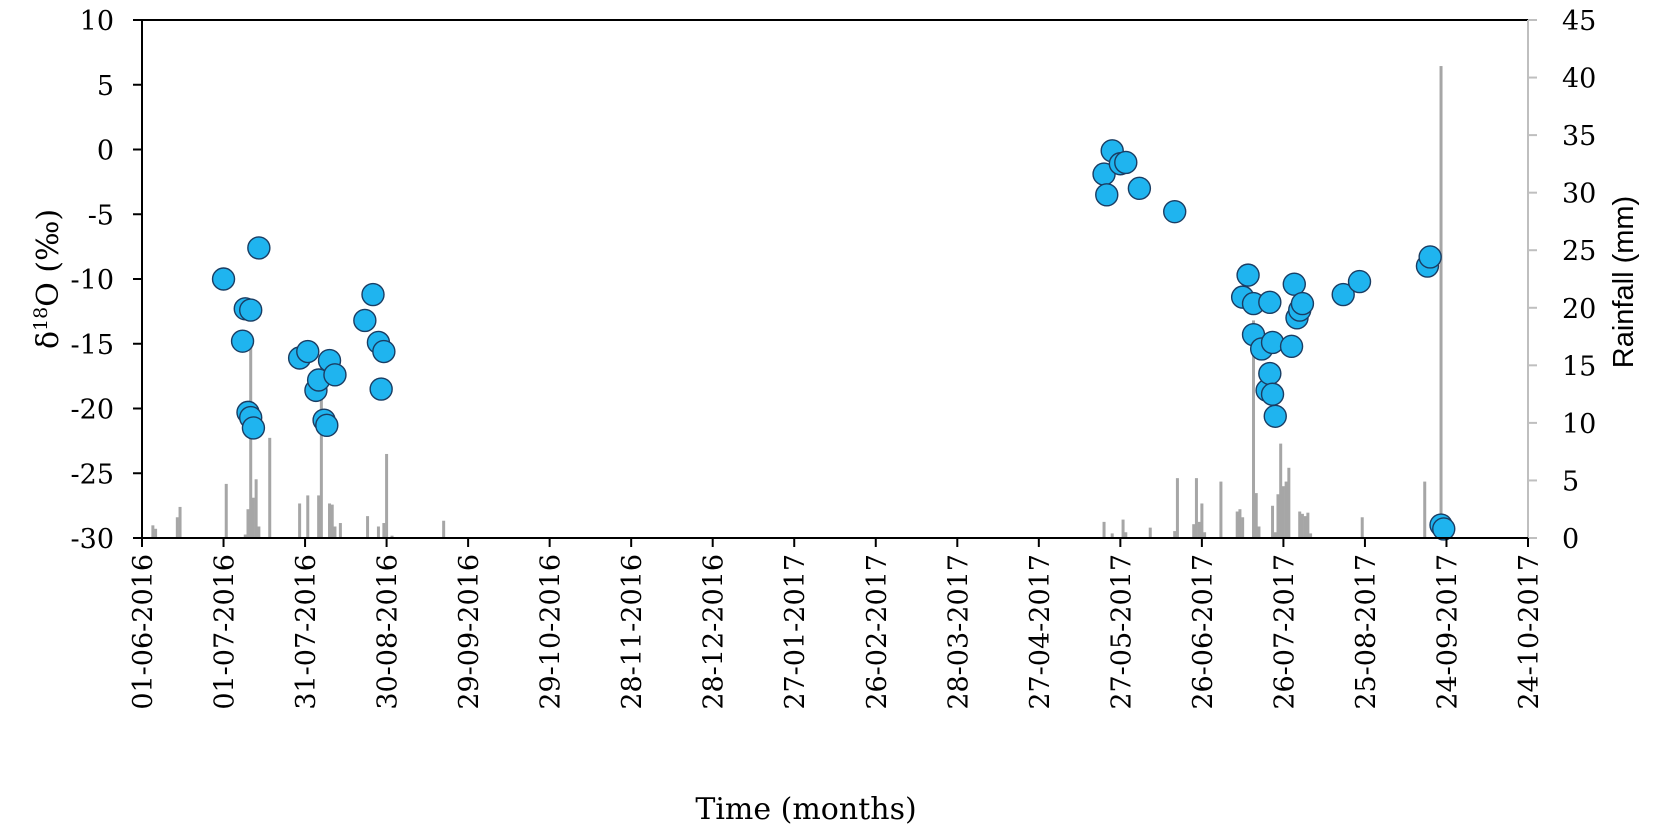  I want to click on x-tick-label: 30-08-2016, so click(388, 632).